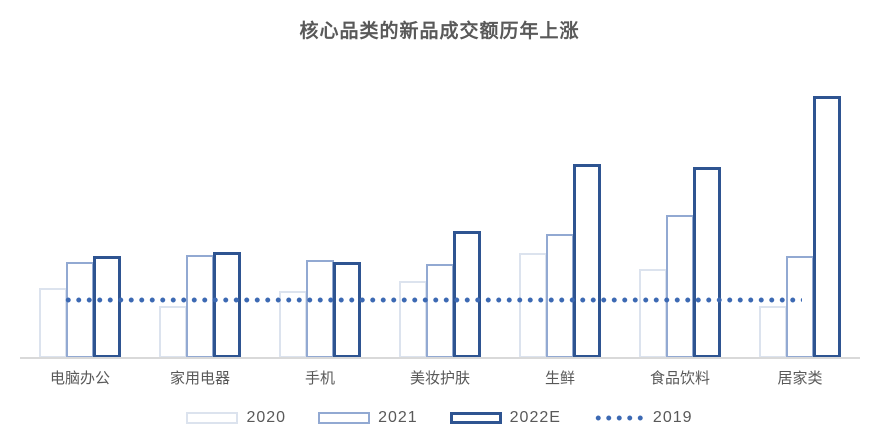 This screenshot has width=879, height=447. Describe the element at coordinates (533, 305) in the screenshot. I see `bar-2020-生鲜` at that location.